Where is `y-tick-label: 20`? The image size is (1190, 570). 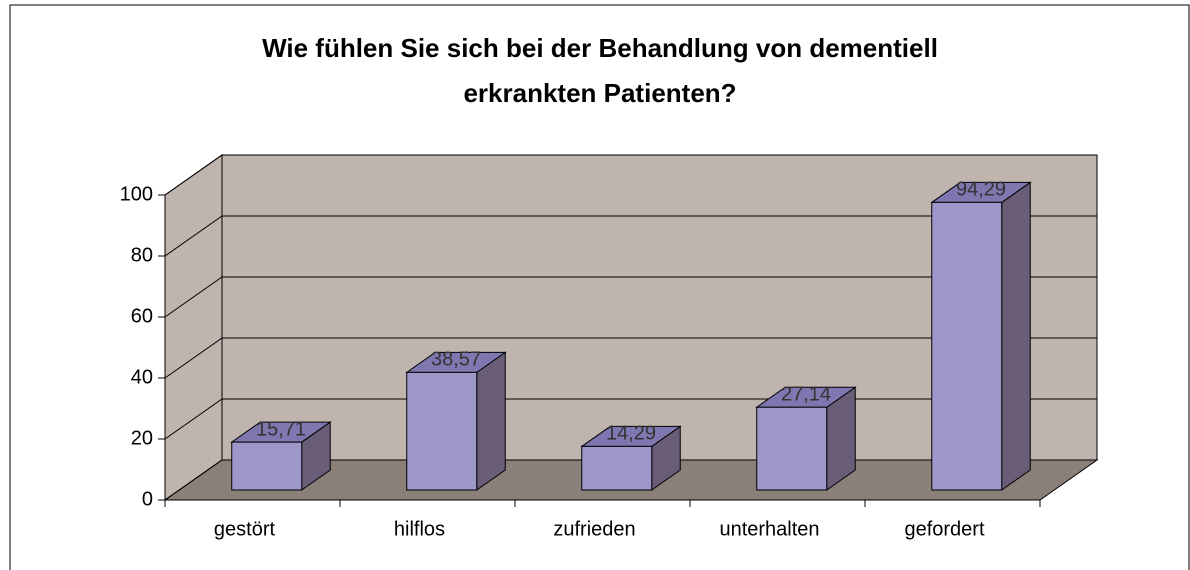
y-tick-label: 20 is located at coordinates (142, 438).